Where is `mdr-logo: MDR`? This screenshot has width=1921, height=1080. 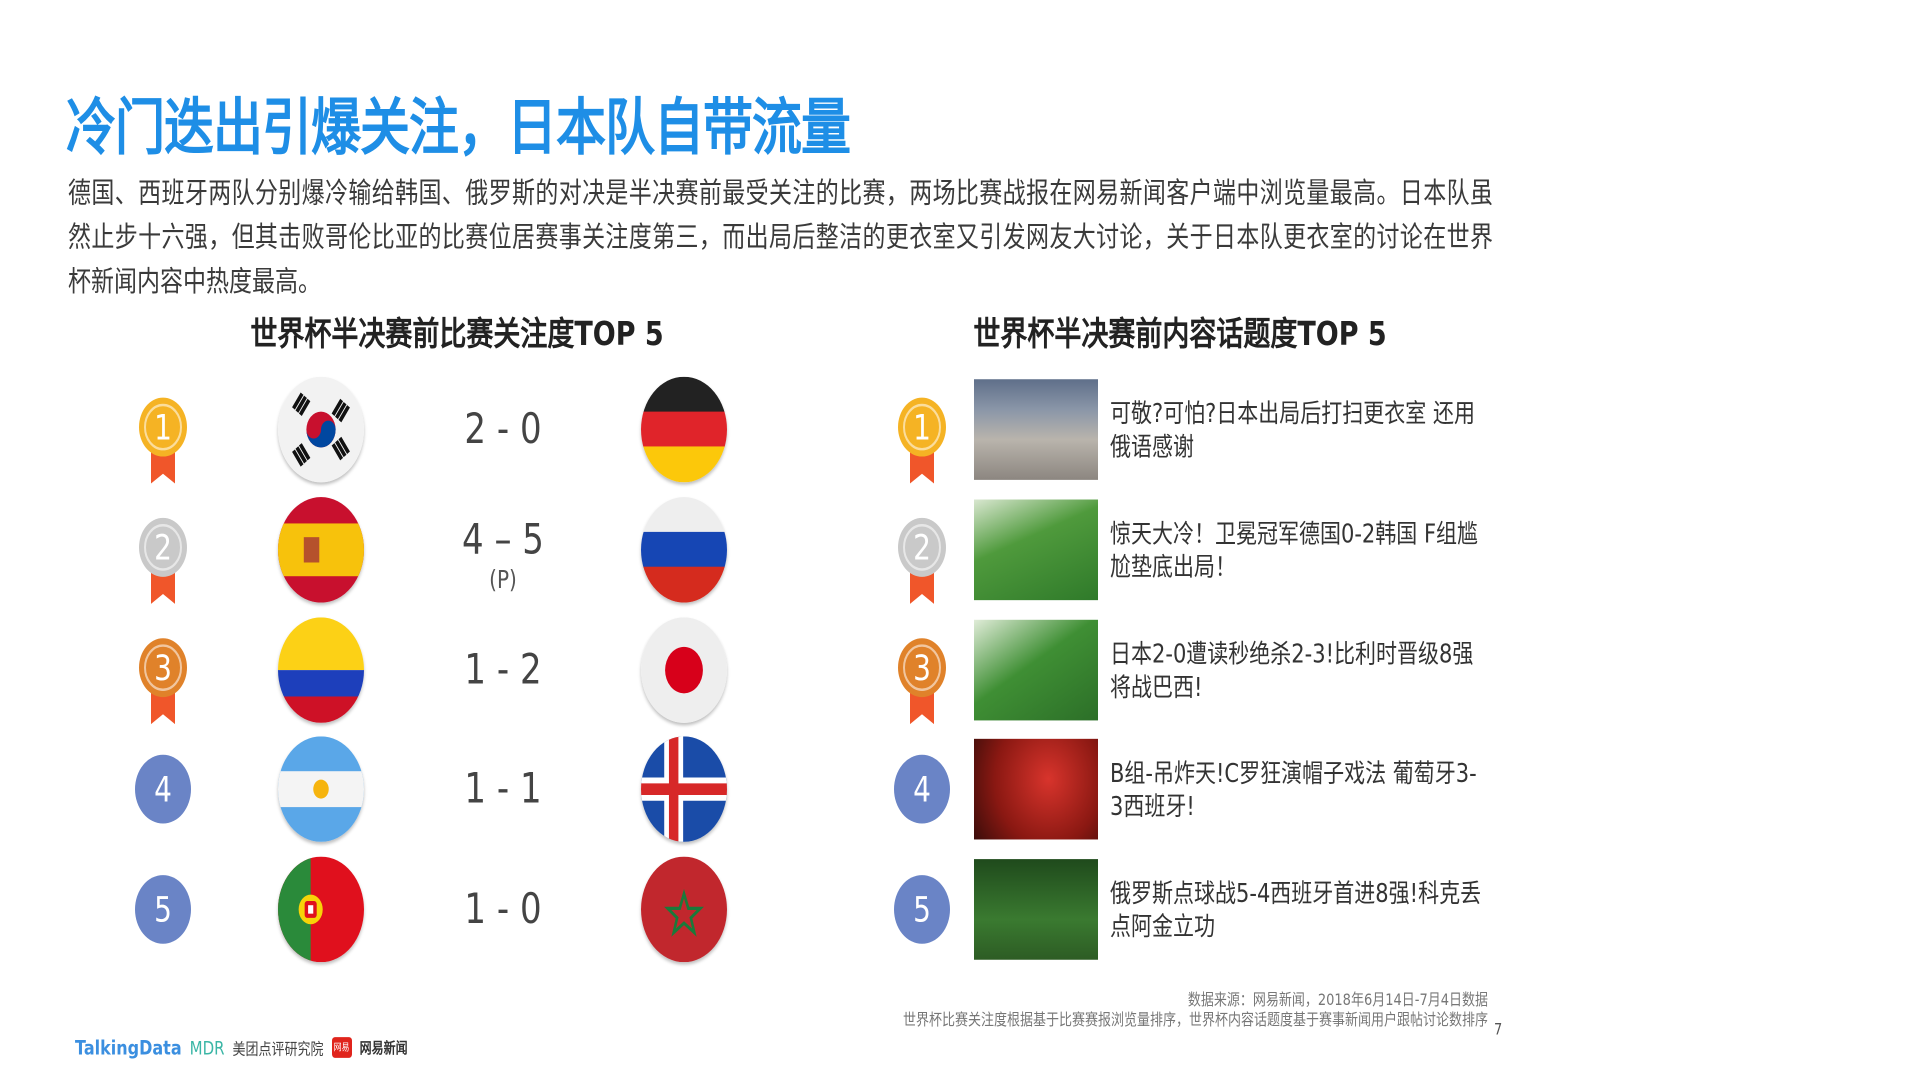
mdr-logo: MDR is located at coordinates (207, 1047).